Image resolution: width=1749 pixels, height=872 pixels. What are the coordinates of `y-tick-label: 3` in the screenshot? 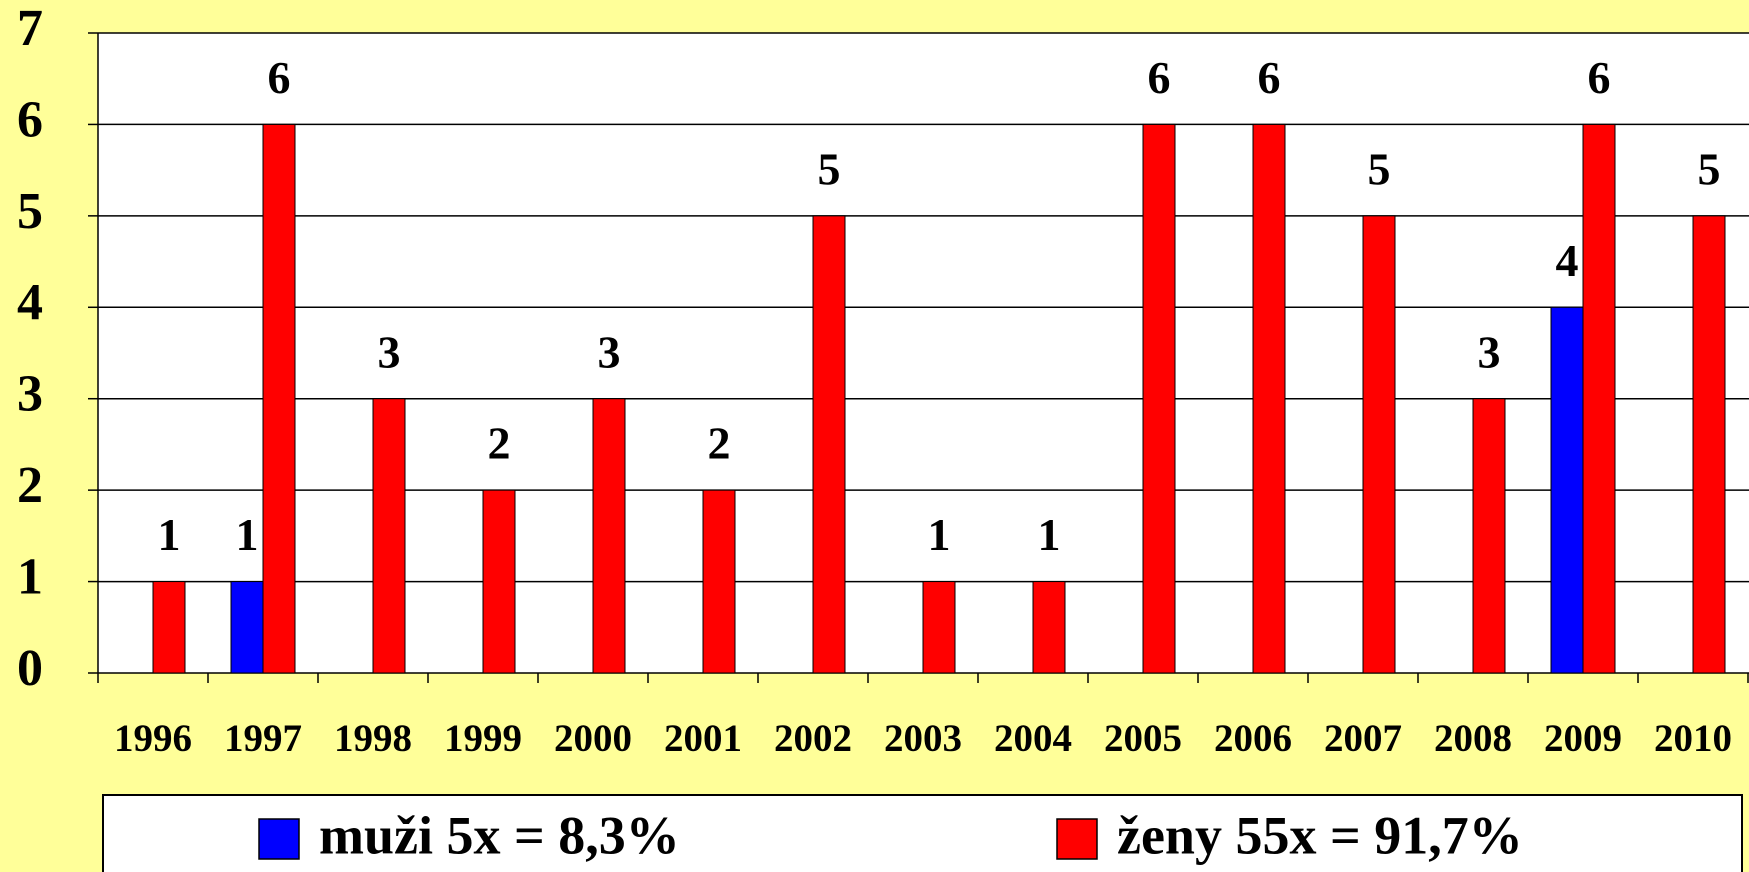 It's located at (30, 394).